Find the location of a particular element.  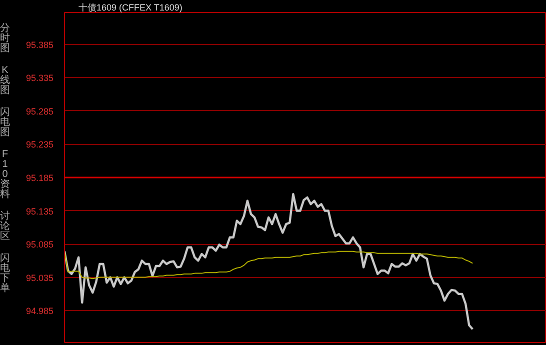

y-tick-label: 95.035 is located at coordinates (40, 277).